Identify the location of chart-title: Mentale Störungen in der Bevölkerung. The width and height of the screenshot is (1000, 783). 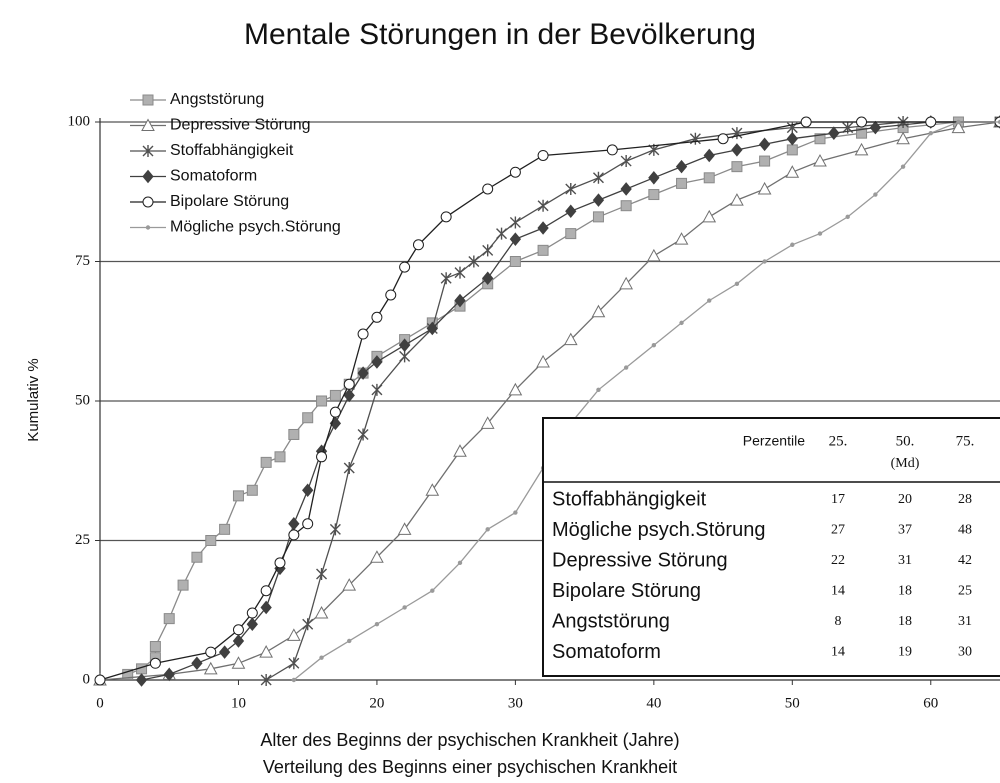
(500, 34).